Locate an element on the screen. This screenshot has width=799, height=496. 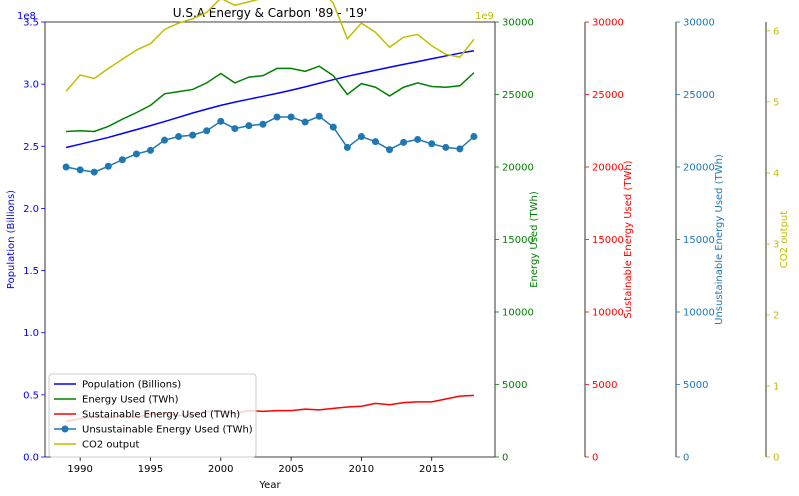
y-tick-label-unsustainable: 30000 is located at coordinates (699, 23).